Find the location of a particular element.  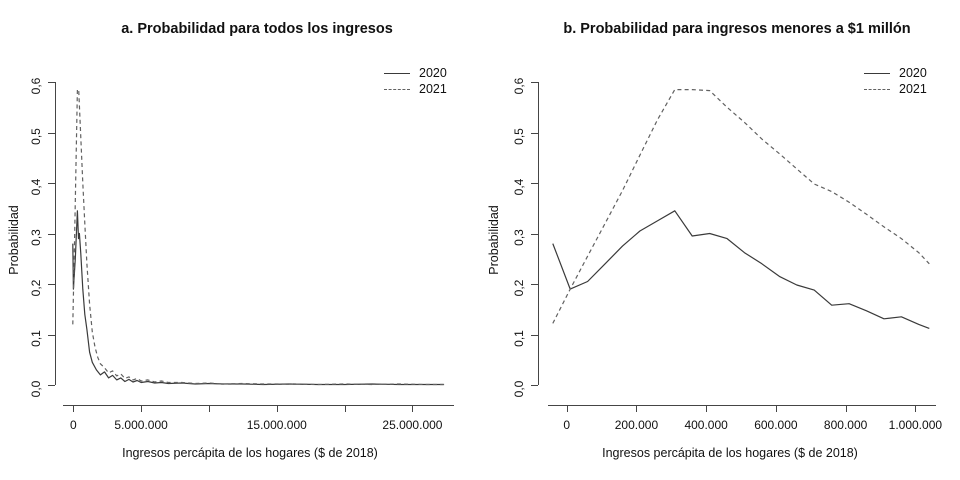

chart-b-y-axis-title: Probabilidad is located at coordinates (494, 240).